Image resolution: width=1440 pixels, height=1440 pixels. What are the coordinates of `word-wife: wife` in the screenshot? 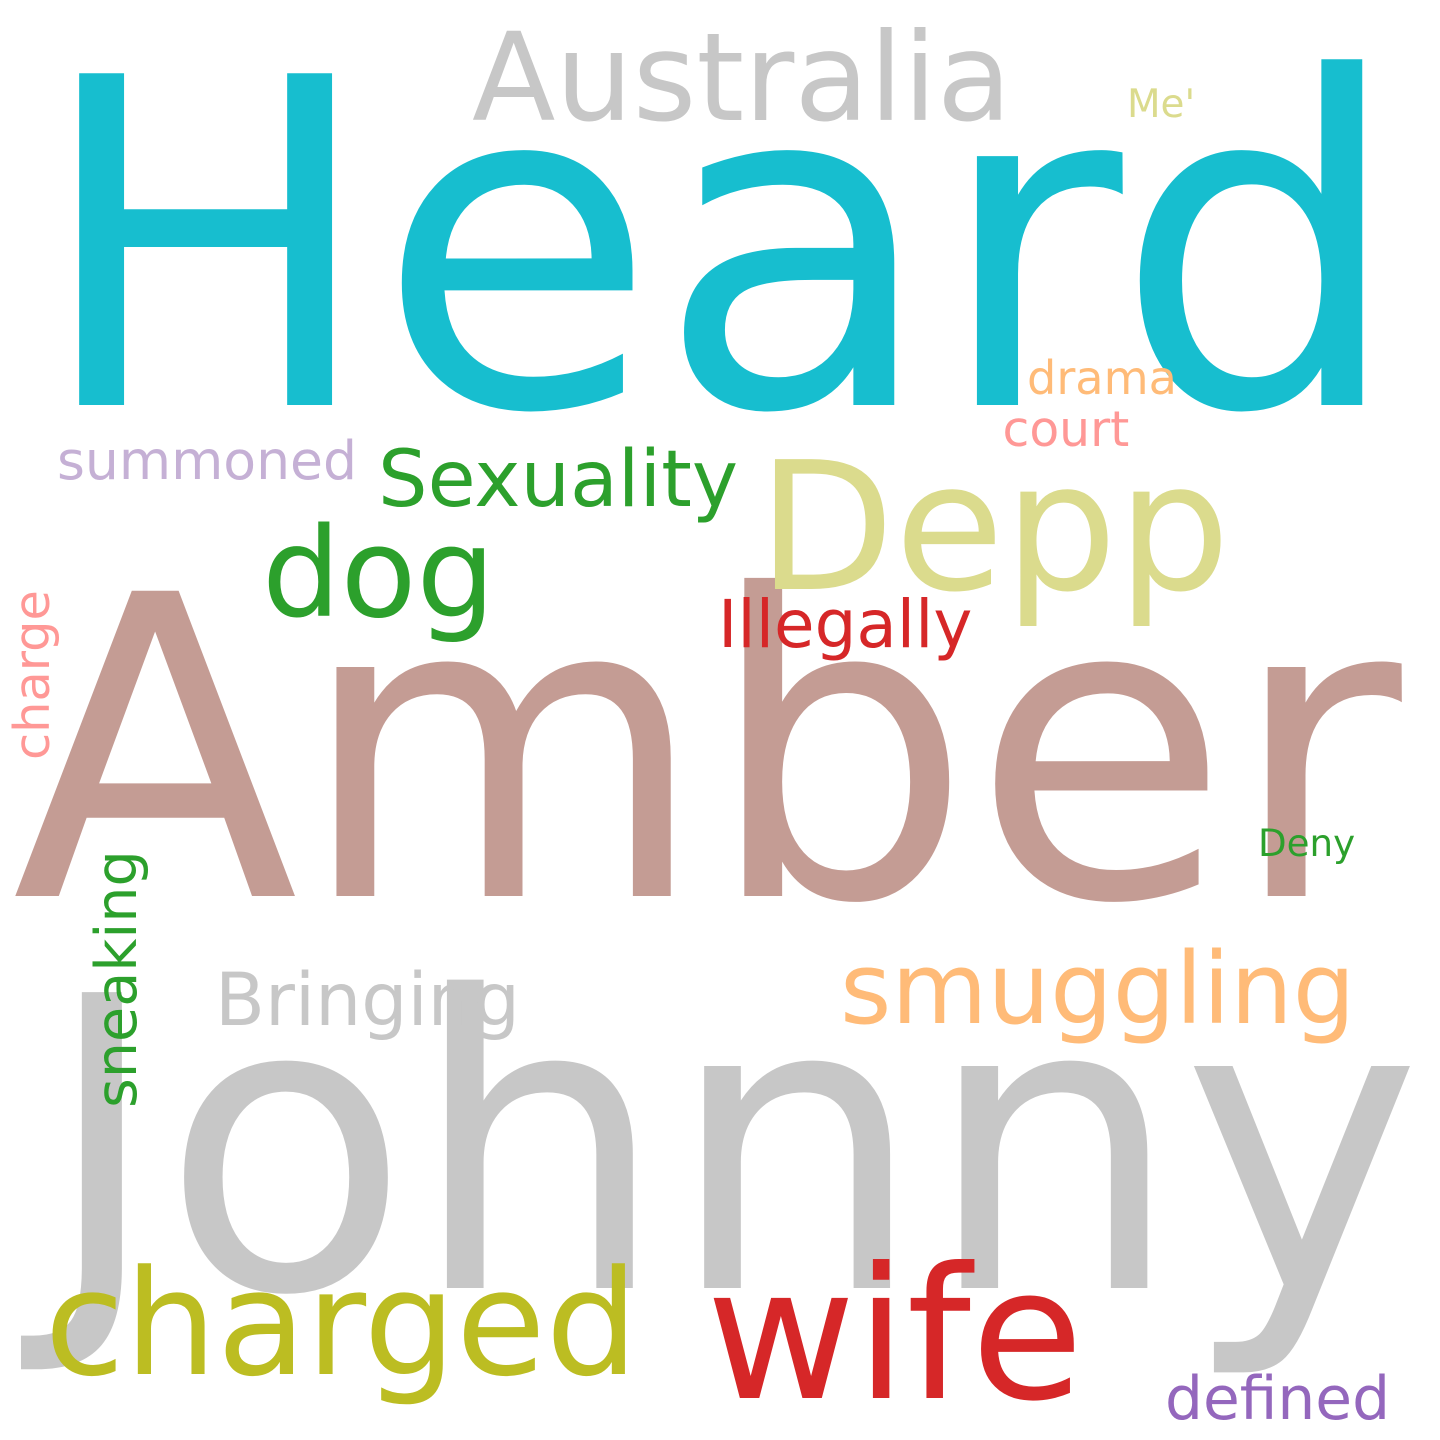 It's located at (895, 1334).